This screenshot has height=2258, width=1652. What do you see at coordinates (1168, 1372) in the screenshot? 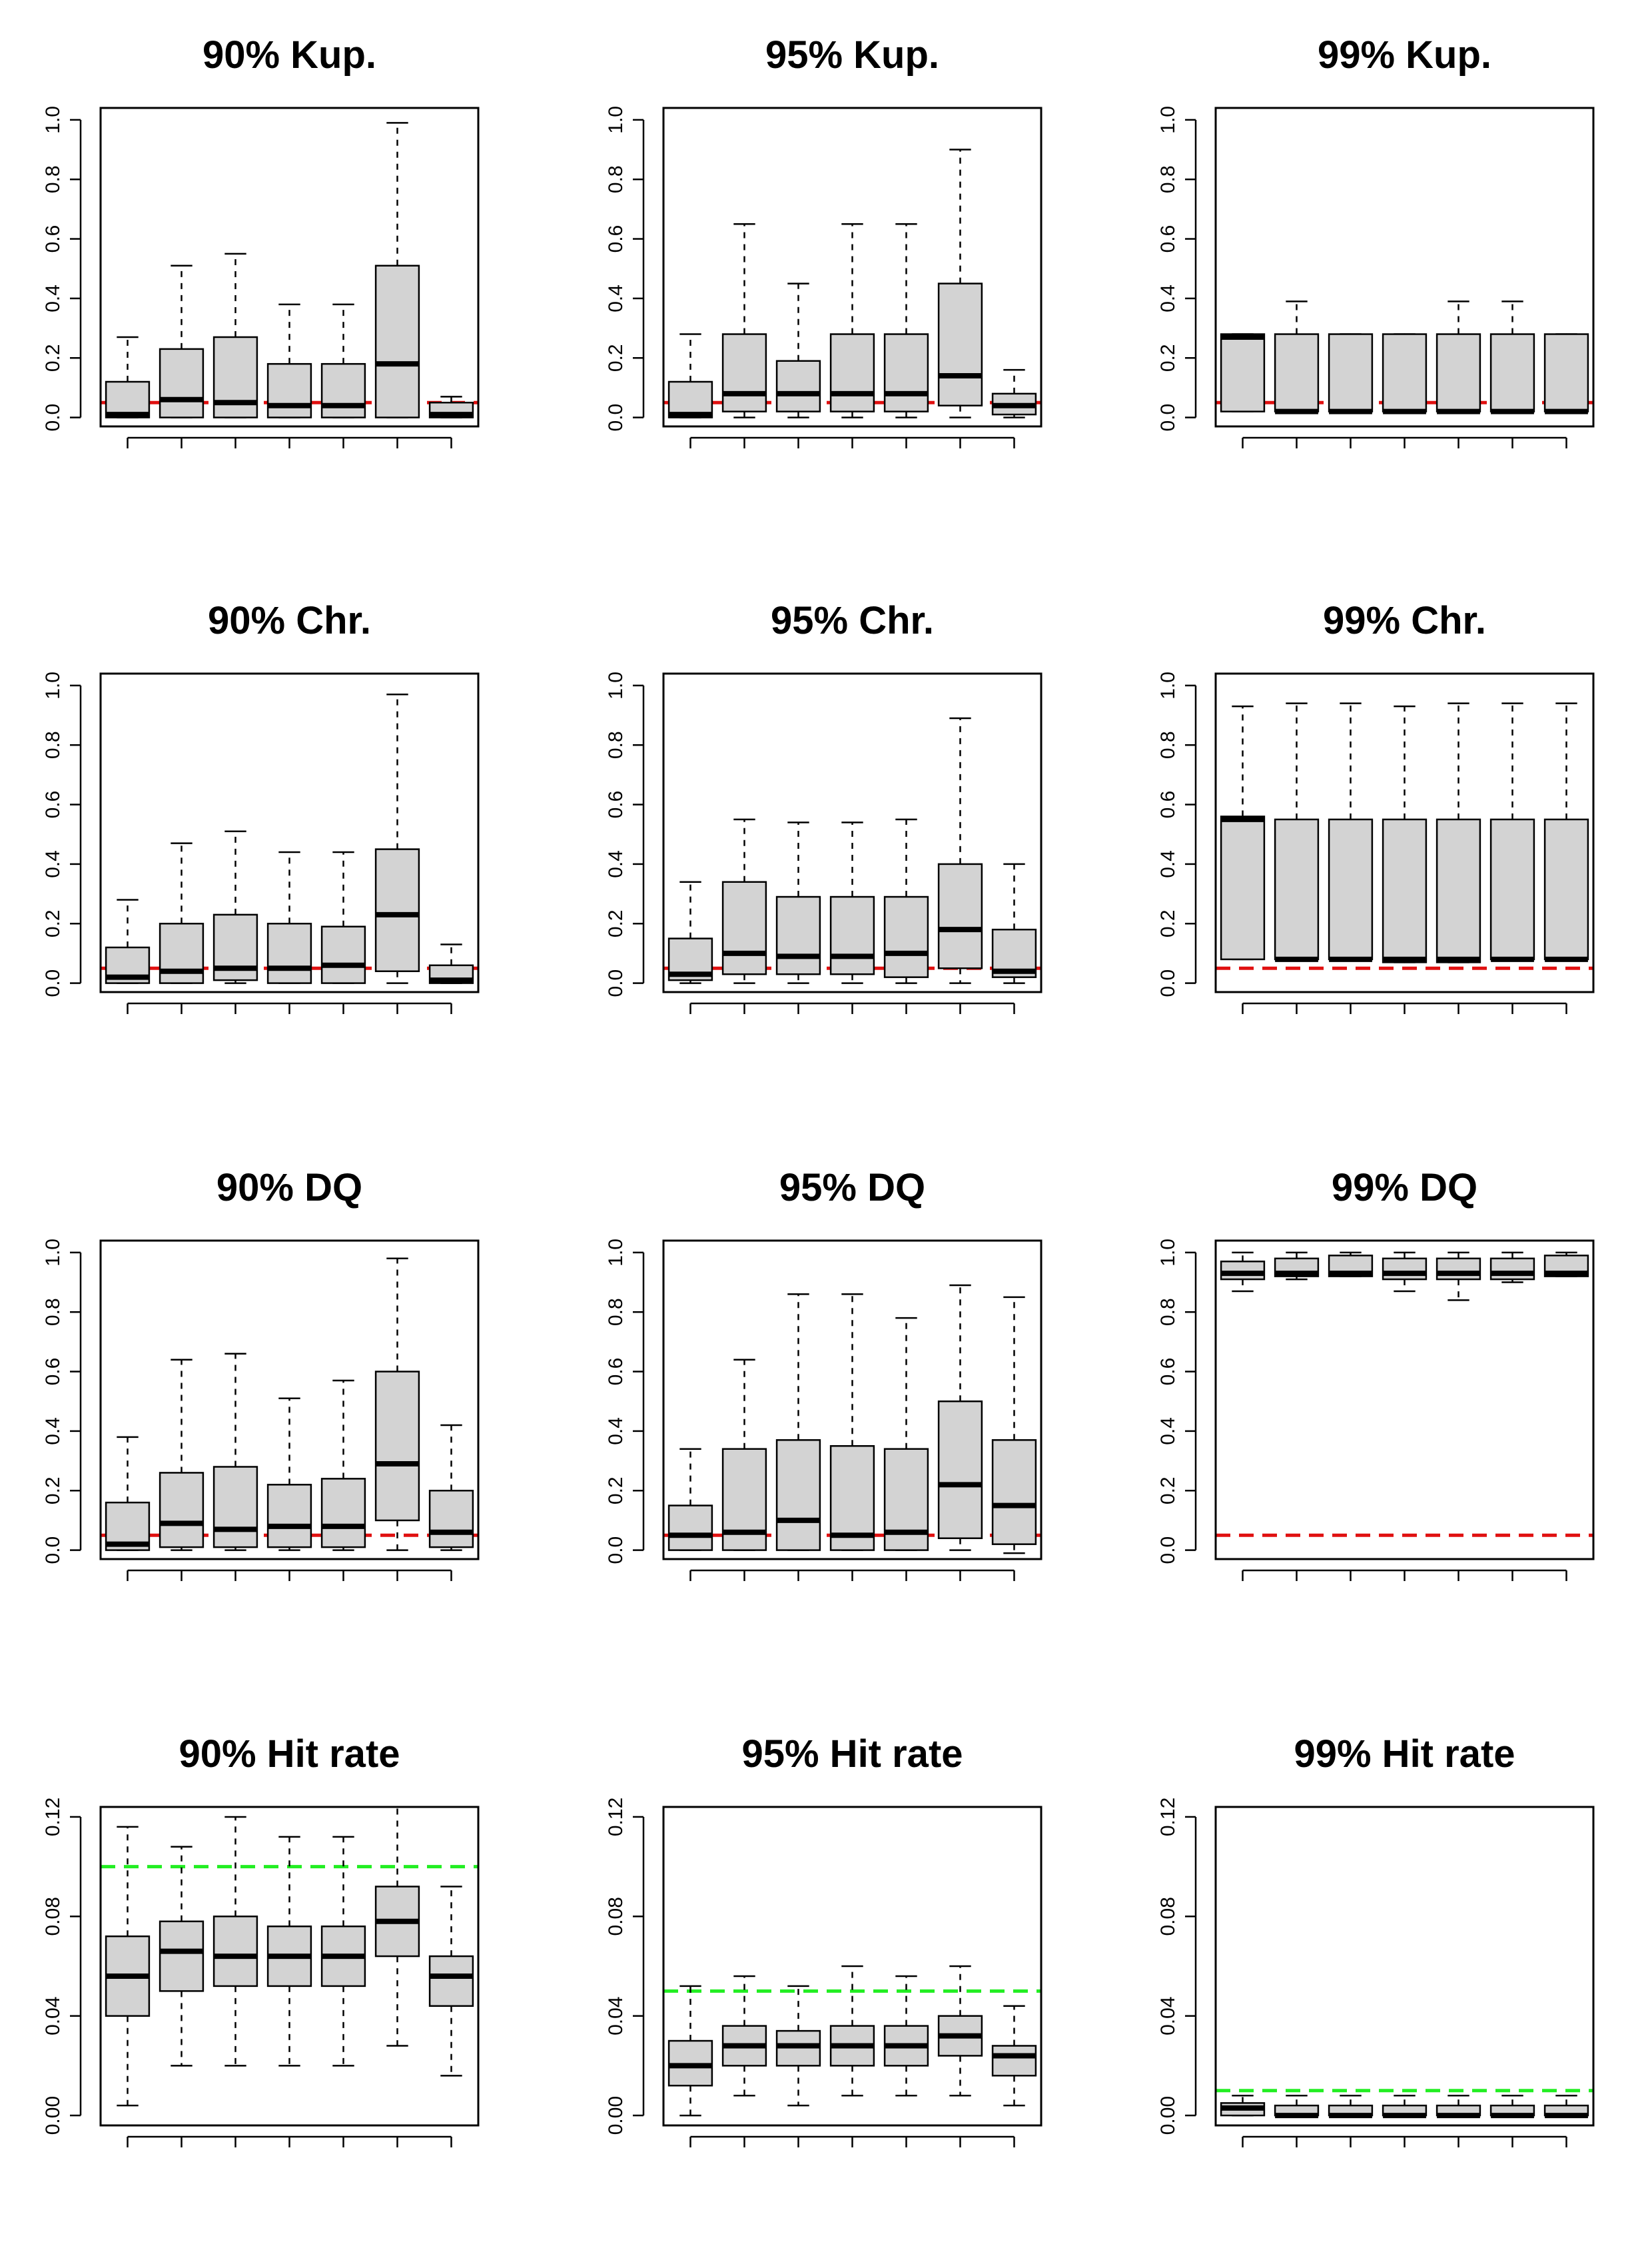
I see `y-tick-label: 0.6` at bounding box center [1168, 1372].